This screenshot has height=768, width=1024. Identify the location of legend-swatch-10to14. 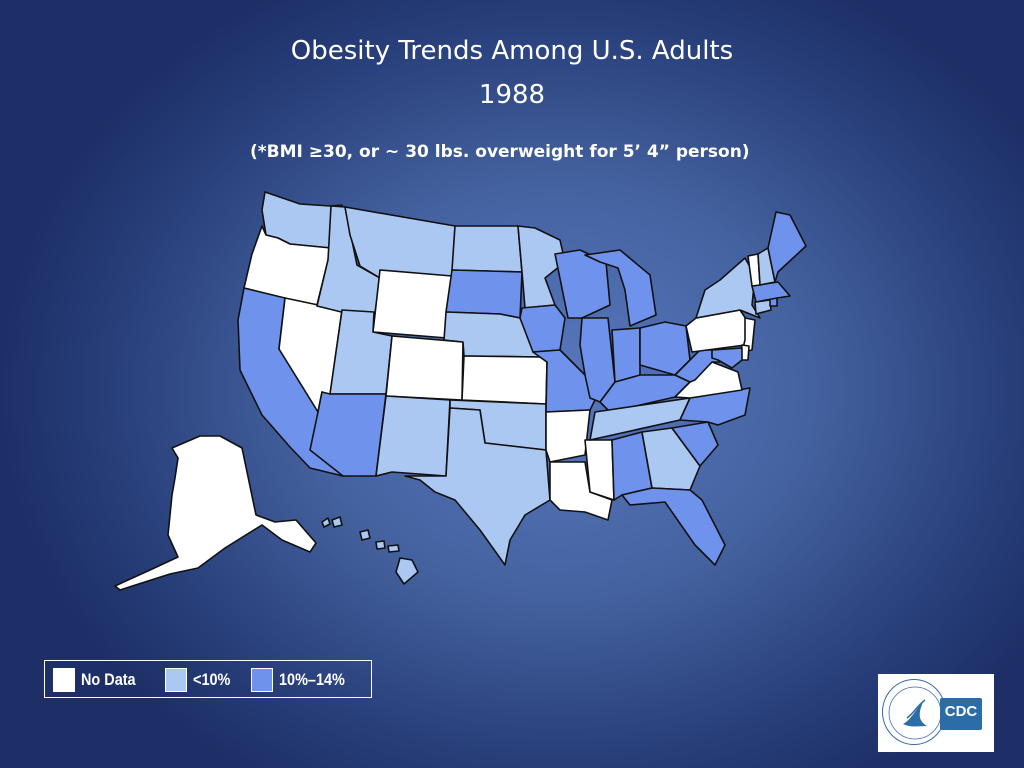
(262, 680).